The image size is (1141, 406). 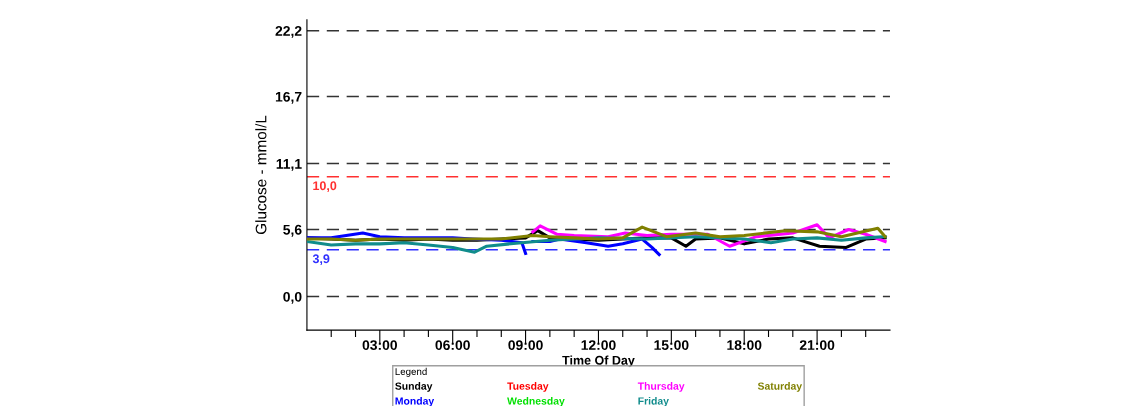 I want to click on y-tick-label: 22,2, so click(x=288, y=32).